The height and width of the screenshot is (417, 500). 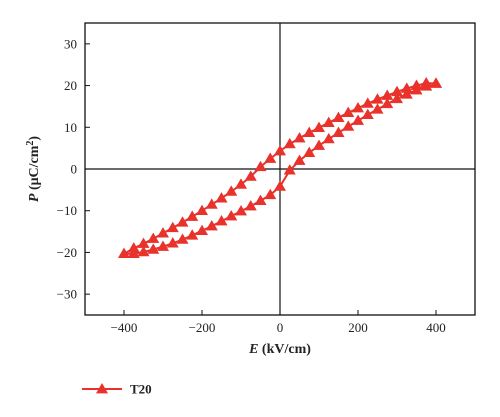 I want to click on y-axis-title: P (μC/cm2), so click(x=34, y=169).